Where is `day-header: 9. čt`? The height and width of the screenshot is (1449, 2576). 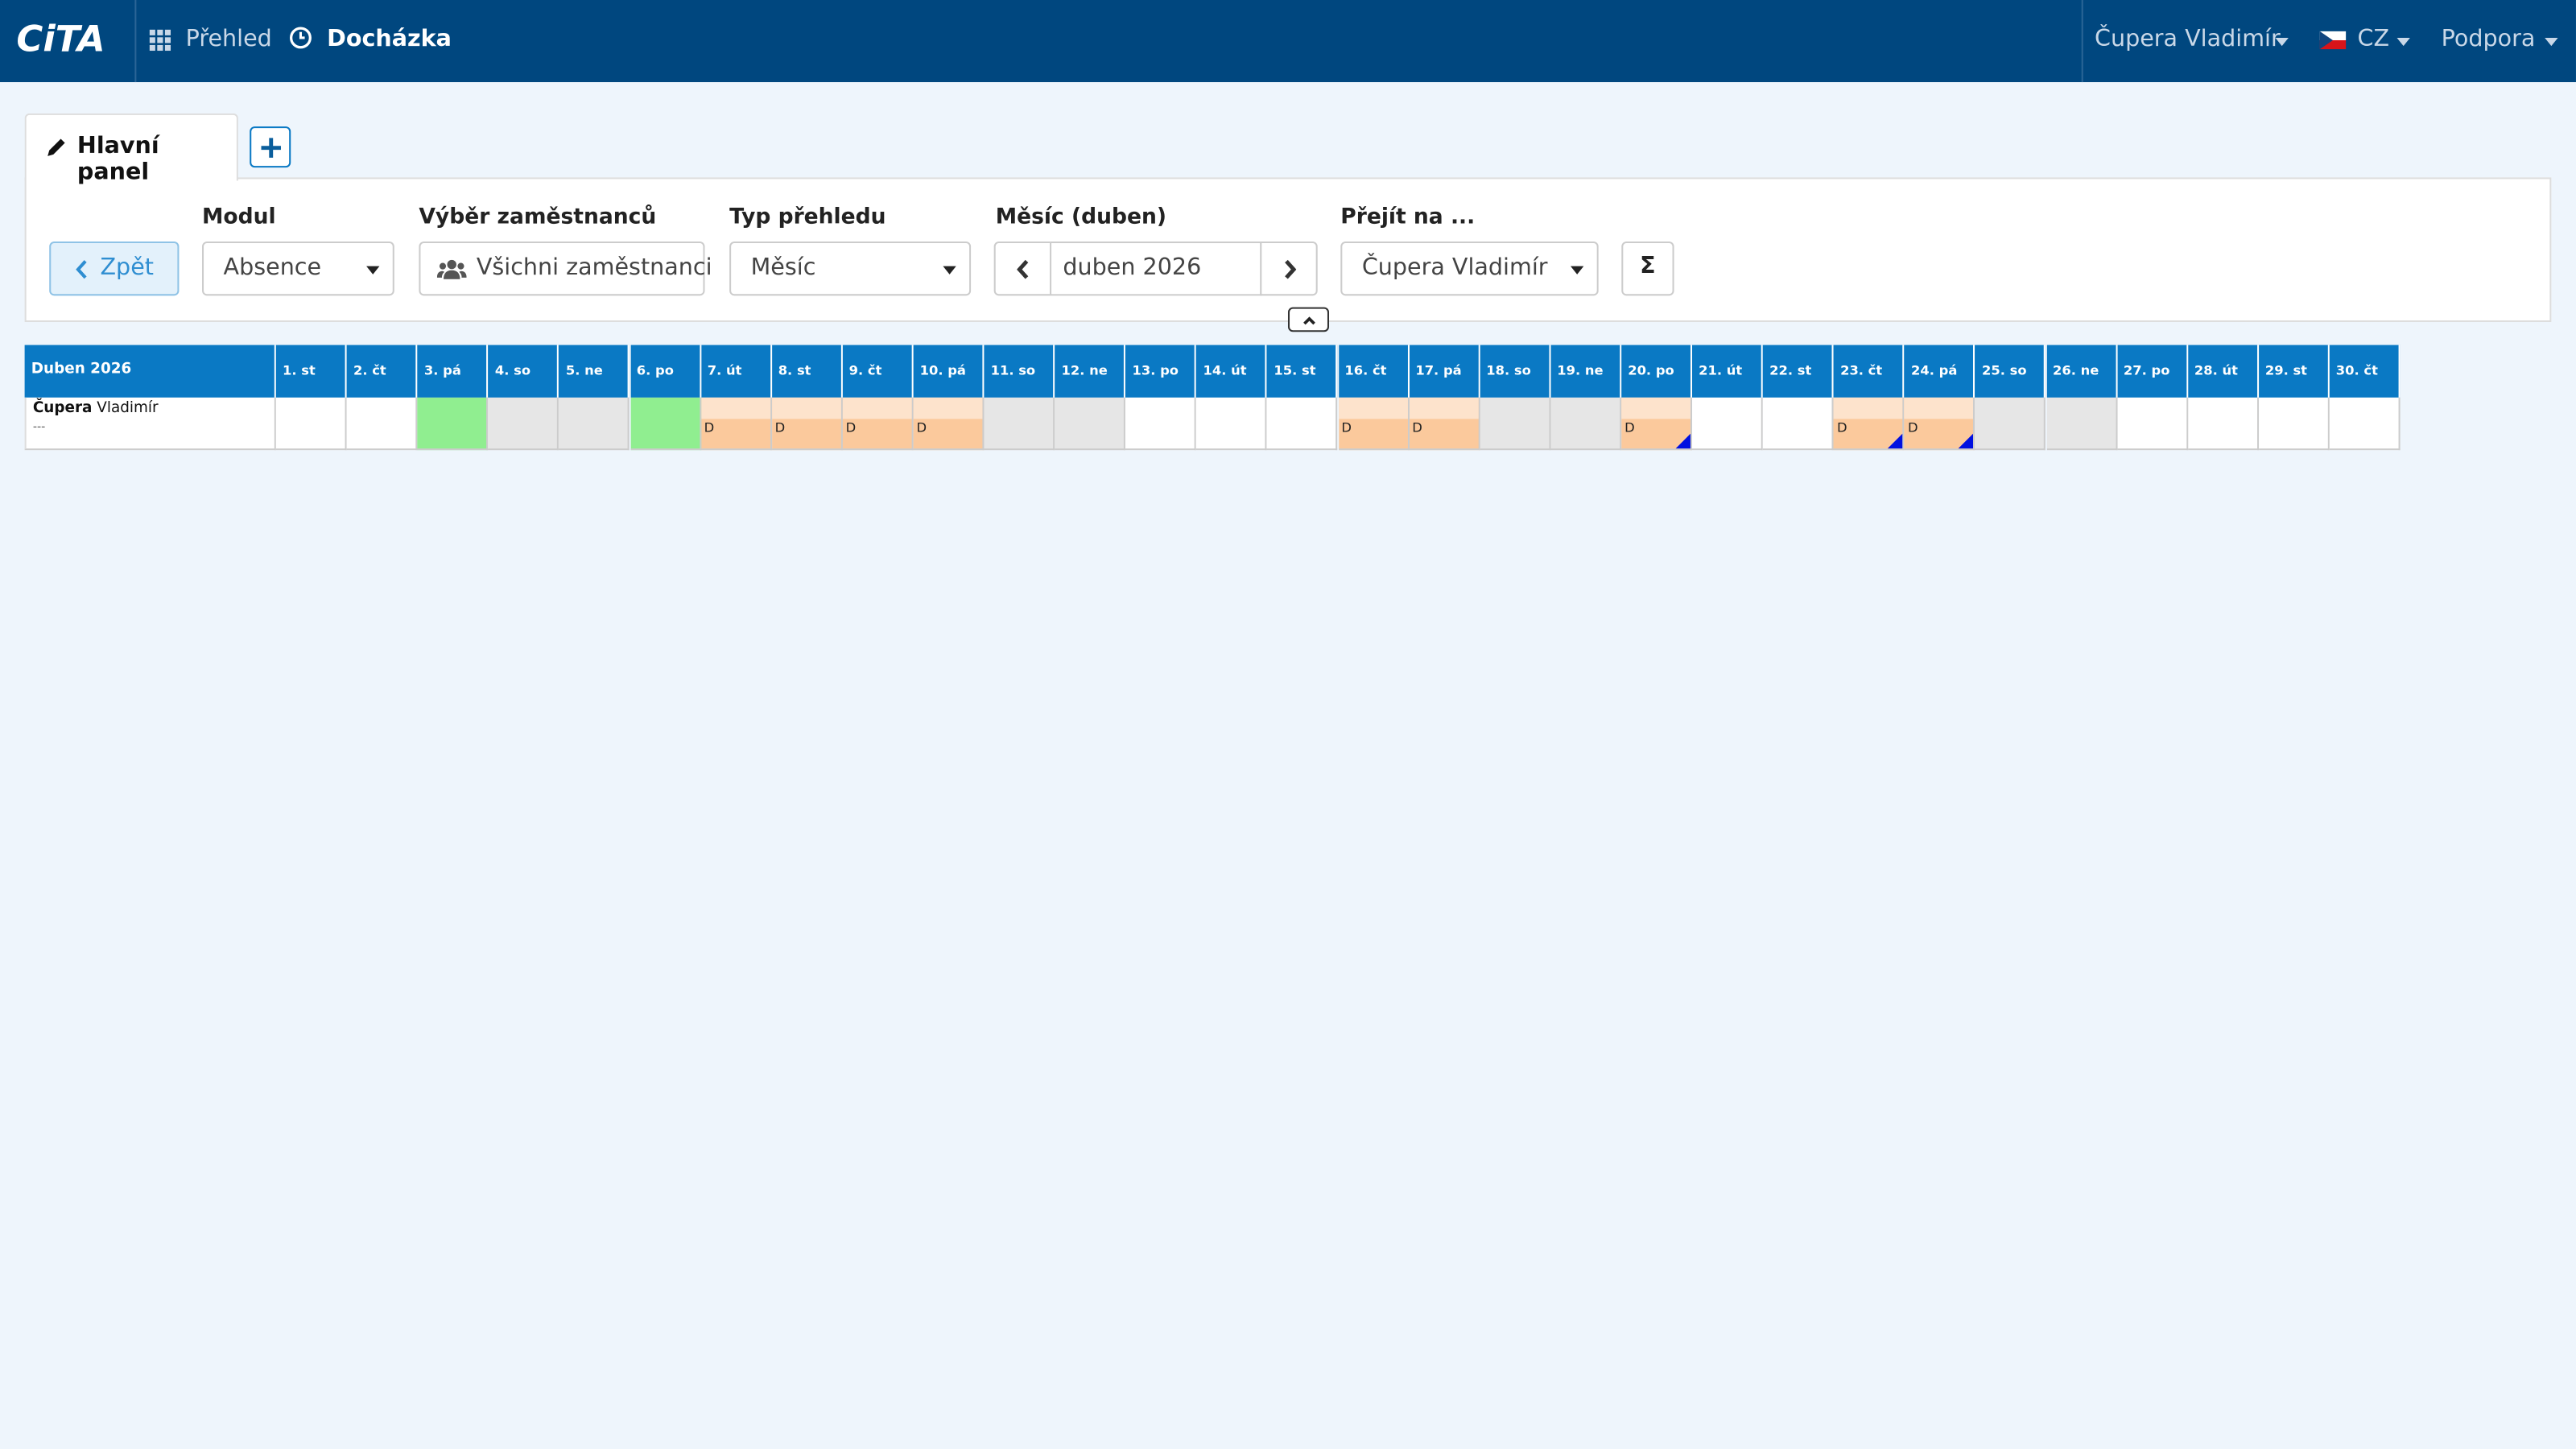 day-header: 9. čt is located at coordinates (878, 371).